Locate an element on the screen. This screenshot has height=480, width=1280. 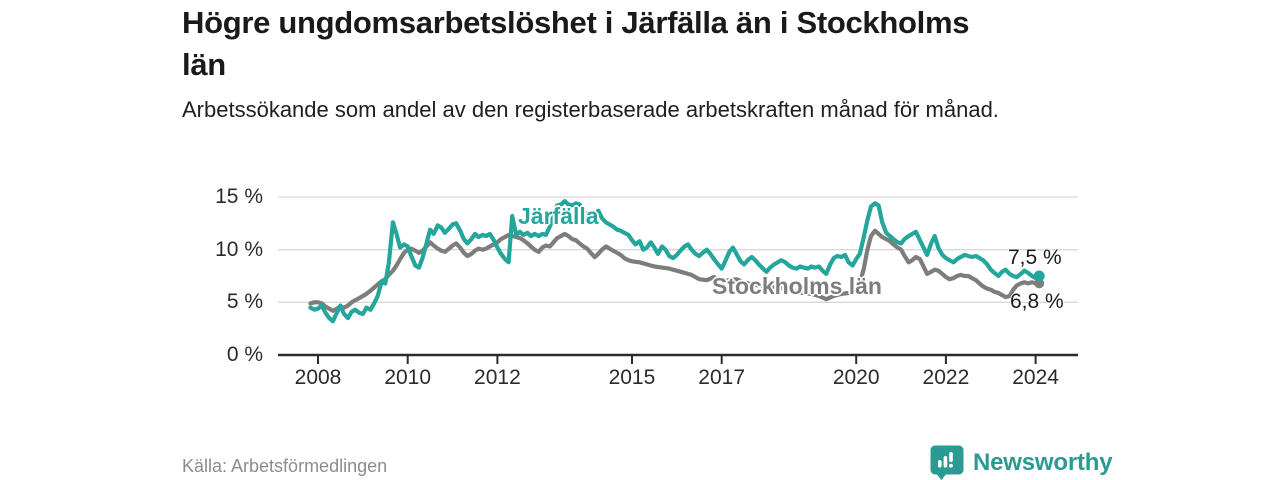
x-tick-label-2012: 2012 is located at coordinates (497, 377).